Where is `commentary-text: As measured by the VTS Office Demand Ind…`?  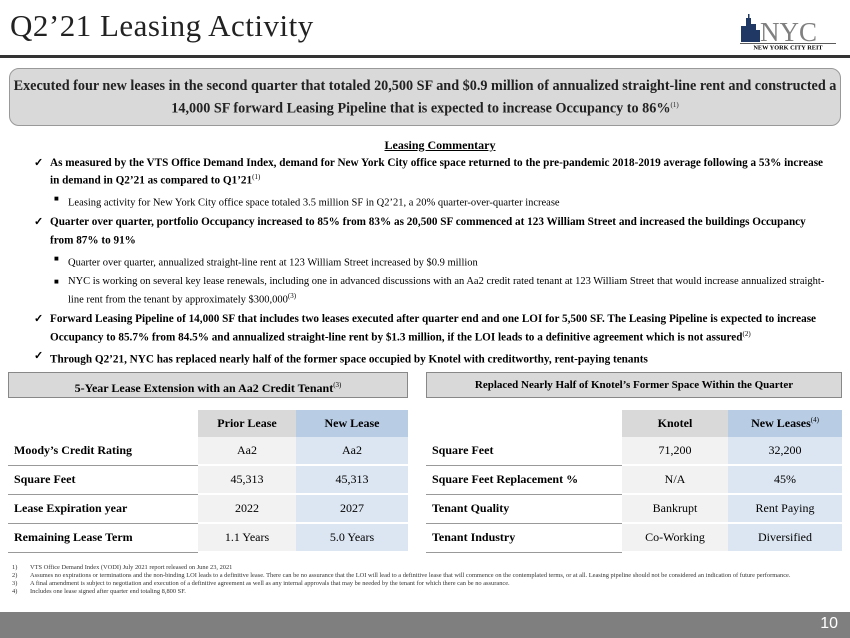 commentary-text: As measured by the VTS Office Demand Ind… is located at coordinates (437, 171).